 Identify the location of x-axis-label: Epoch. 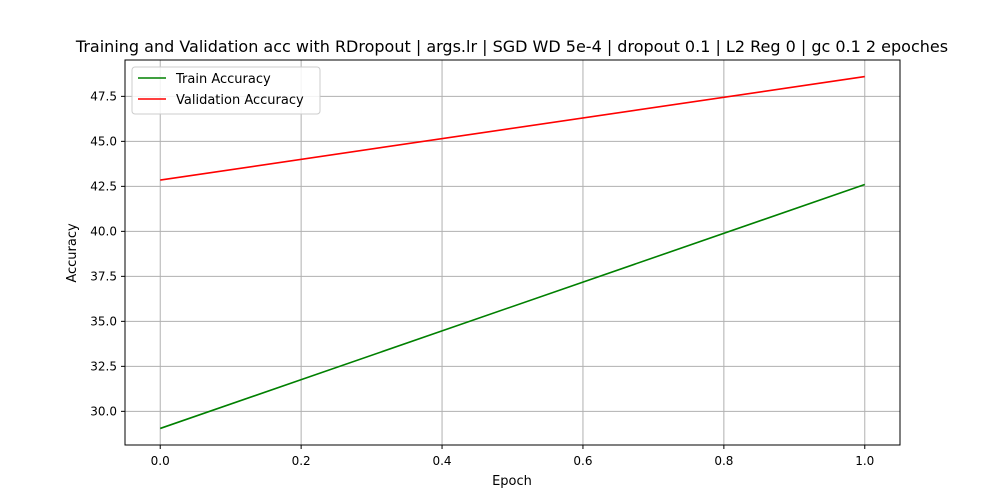
(512, 481).